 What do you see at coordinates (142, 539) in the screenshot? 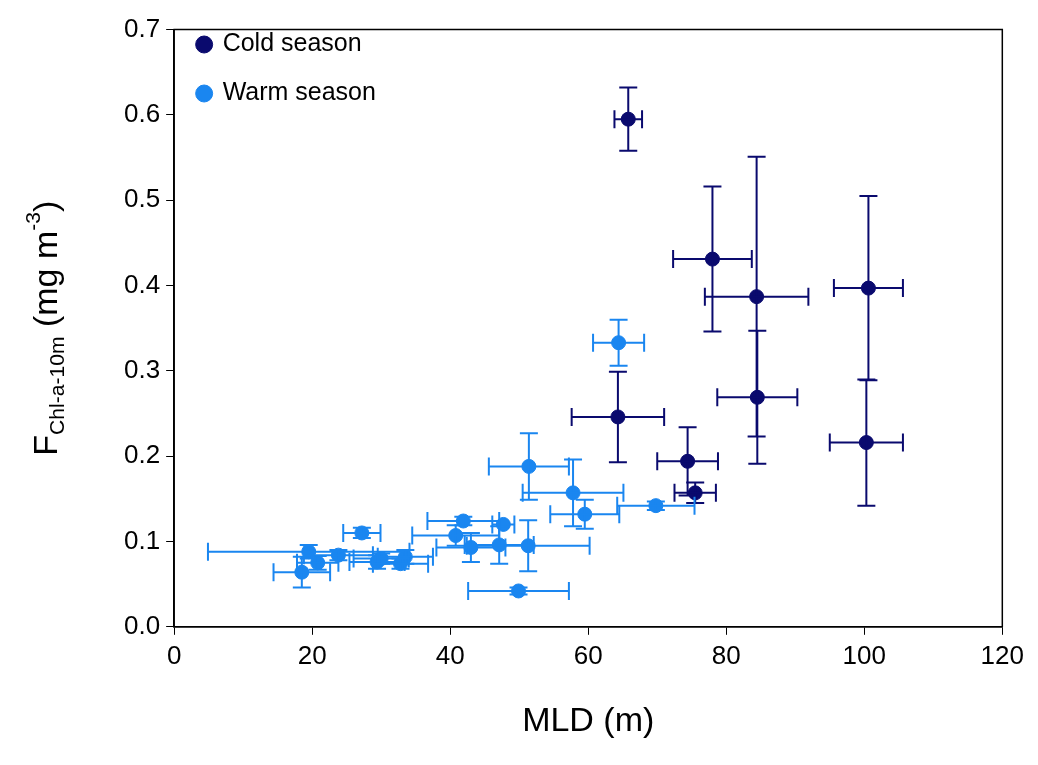
I see `y-tick-label: 0.1` at bounding box center [142, 539].